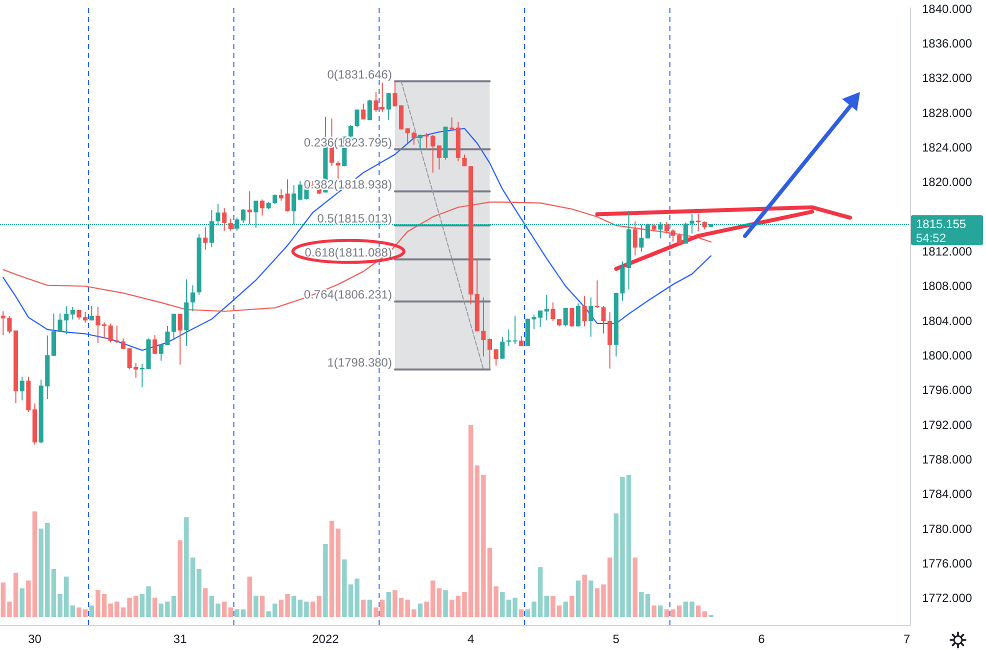  I want to click on x-tick-label: 7, so click(906, 639).